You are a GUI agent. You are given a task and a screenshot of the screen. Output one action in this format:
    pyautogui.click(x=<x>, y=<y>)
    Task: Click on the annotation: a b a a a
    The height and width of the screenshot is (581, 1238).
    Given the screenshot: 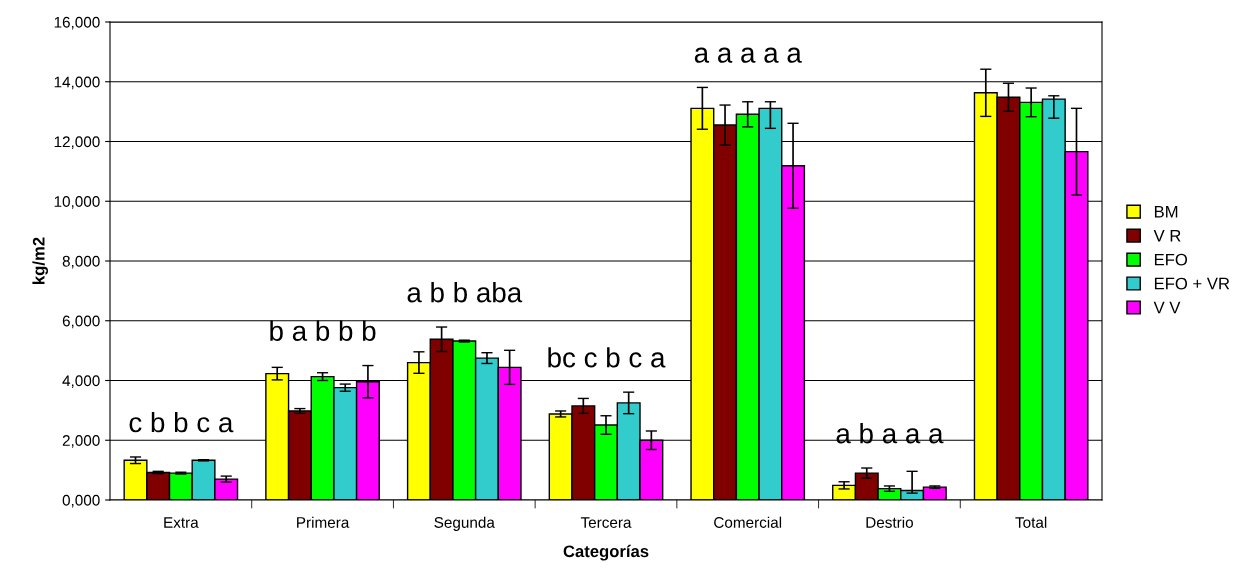 What is the action you would take?
    pyautogui.click(x=890, y=433)
    